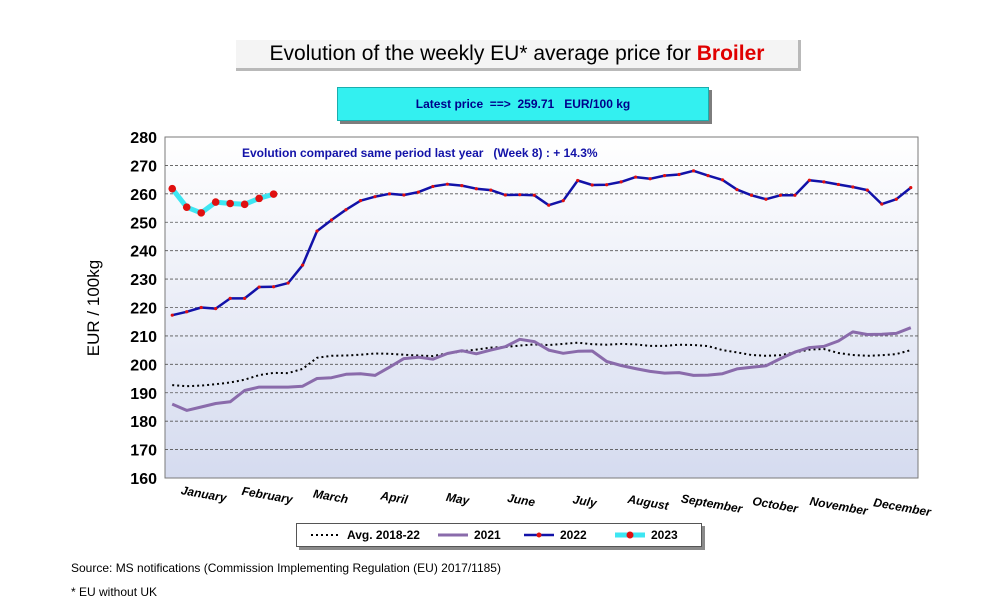  I want to click on legend: Avg. 2018-22 2021 2022 2023, so click(499, 535).